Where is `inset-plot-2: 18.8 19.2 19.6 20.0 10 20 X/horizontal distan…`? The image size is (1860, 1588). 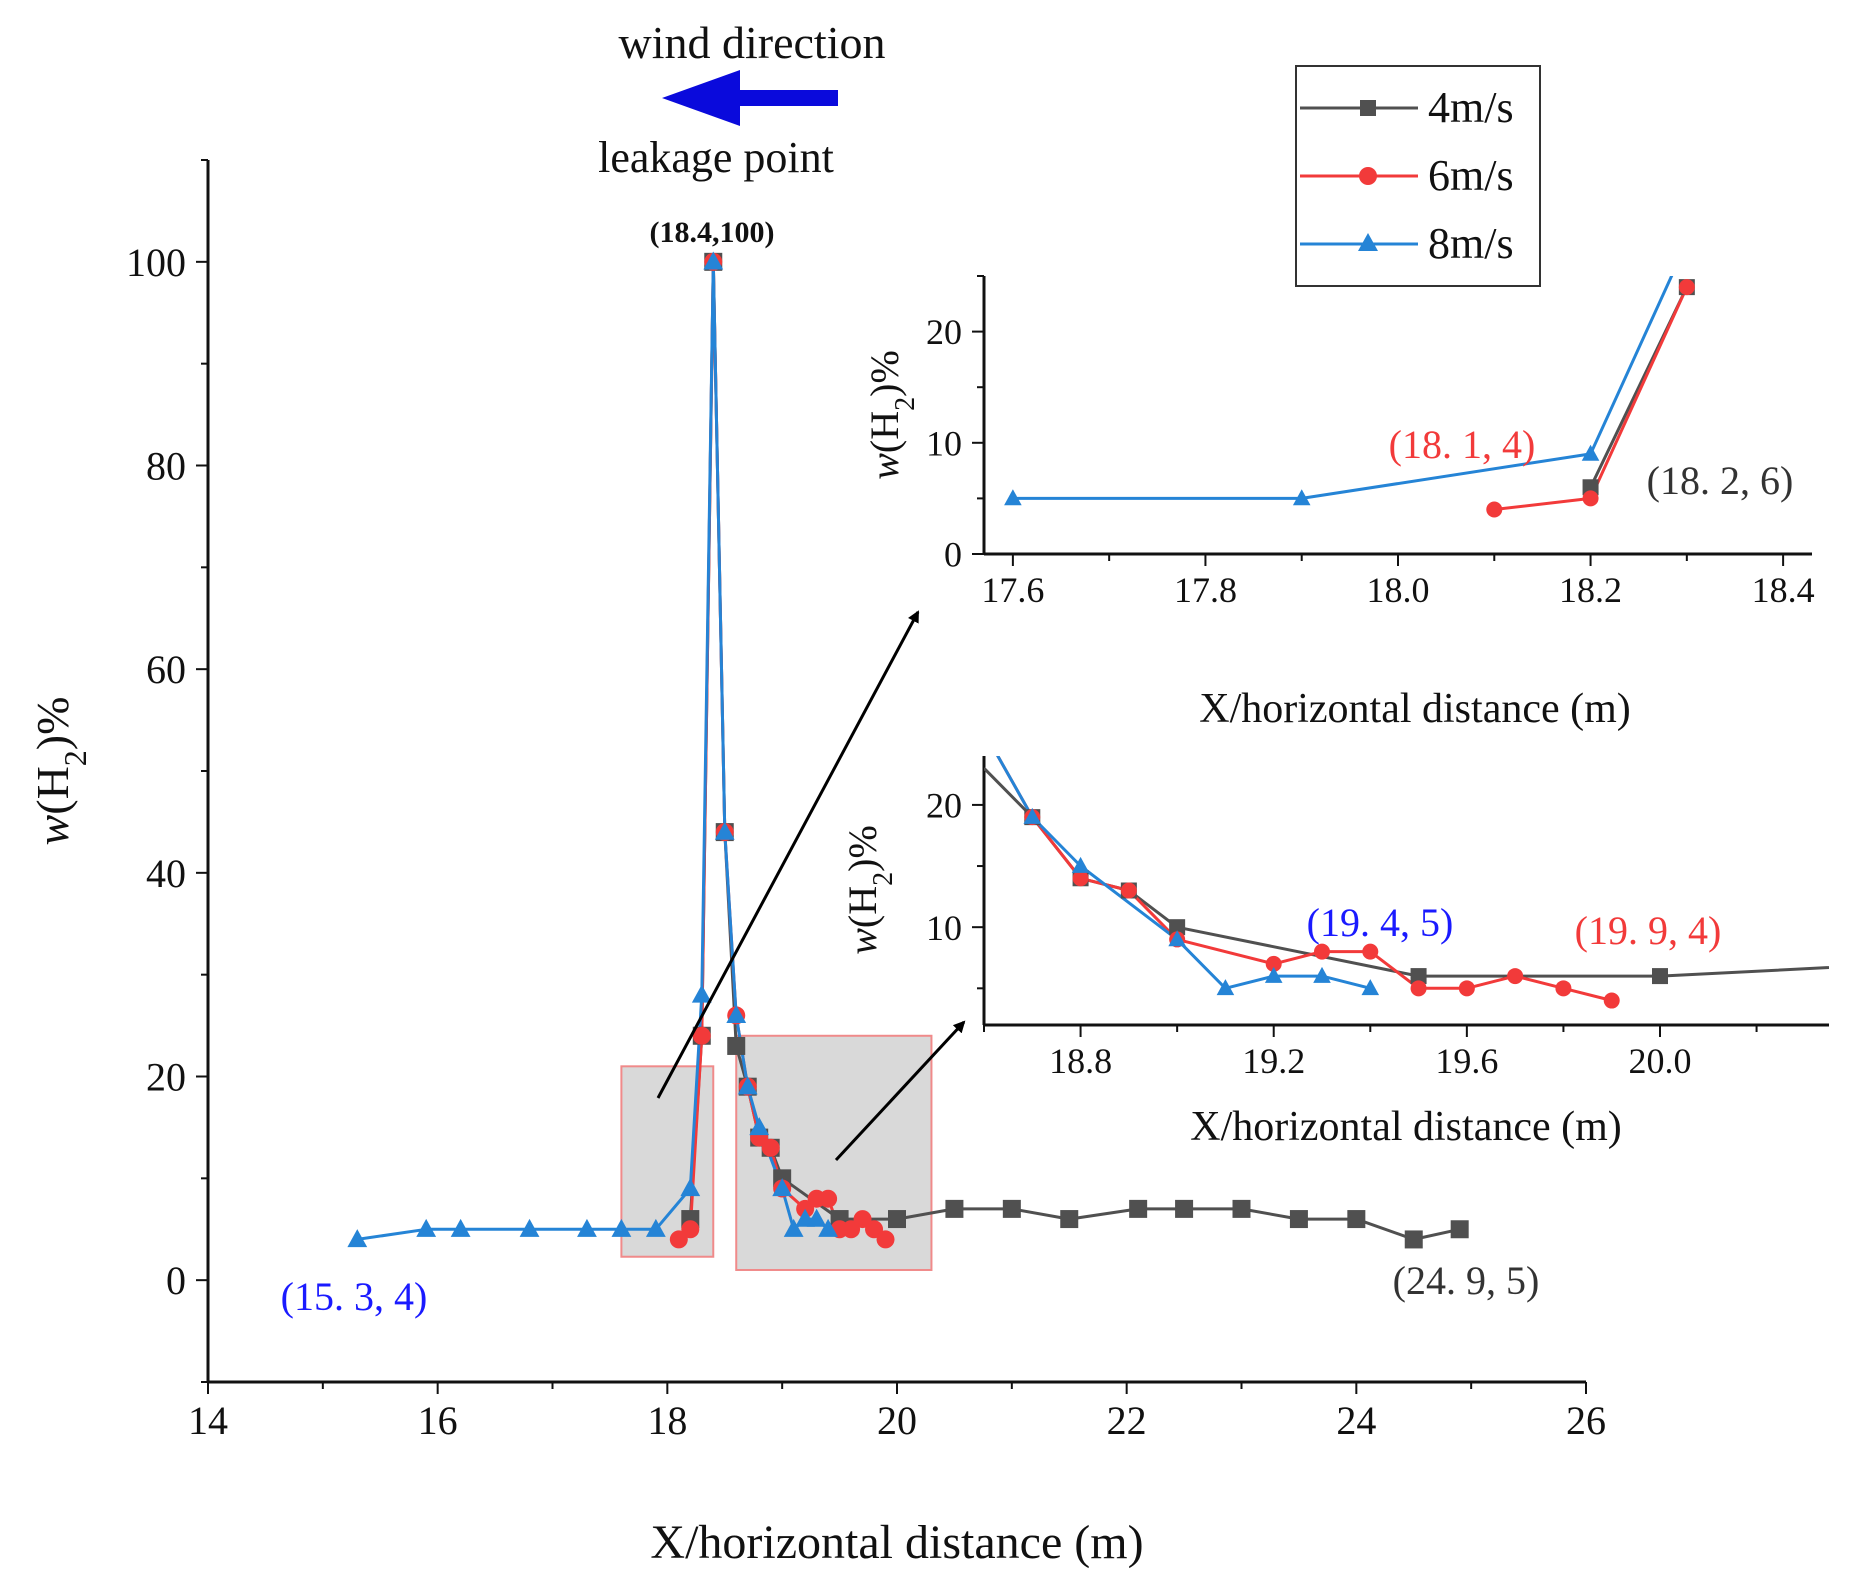 inset-plot-2: 18.8 19.2 19.6 20.0 10 20 X/horizontal distan… is located at coordinates (1334, 953).